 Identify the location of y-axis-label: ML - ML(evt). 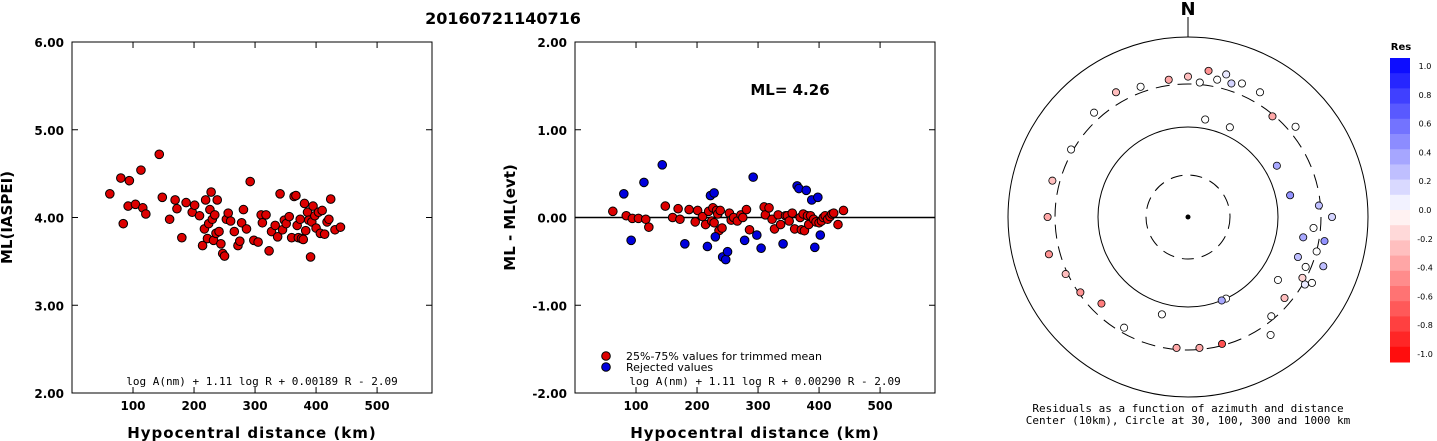
(510, 217).